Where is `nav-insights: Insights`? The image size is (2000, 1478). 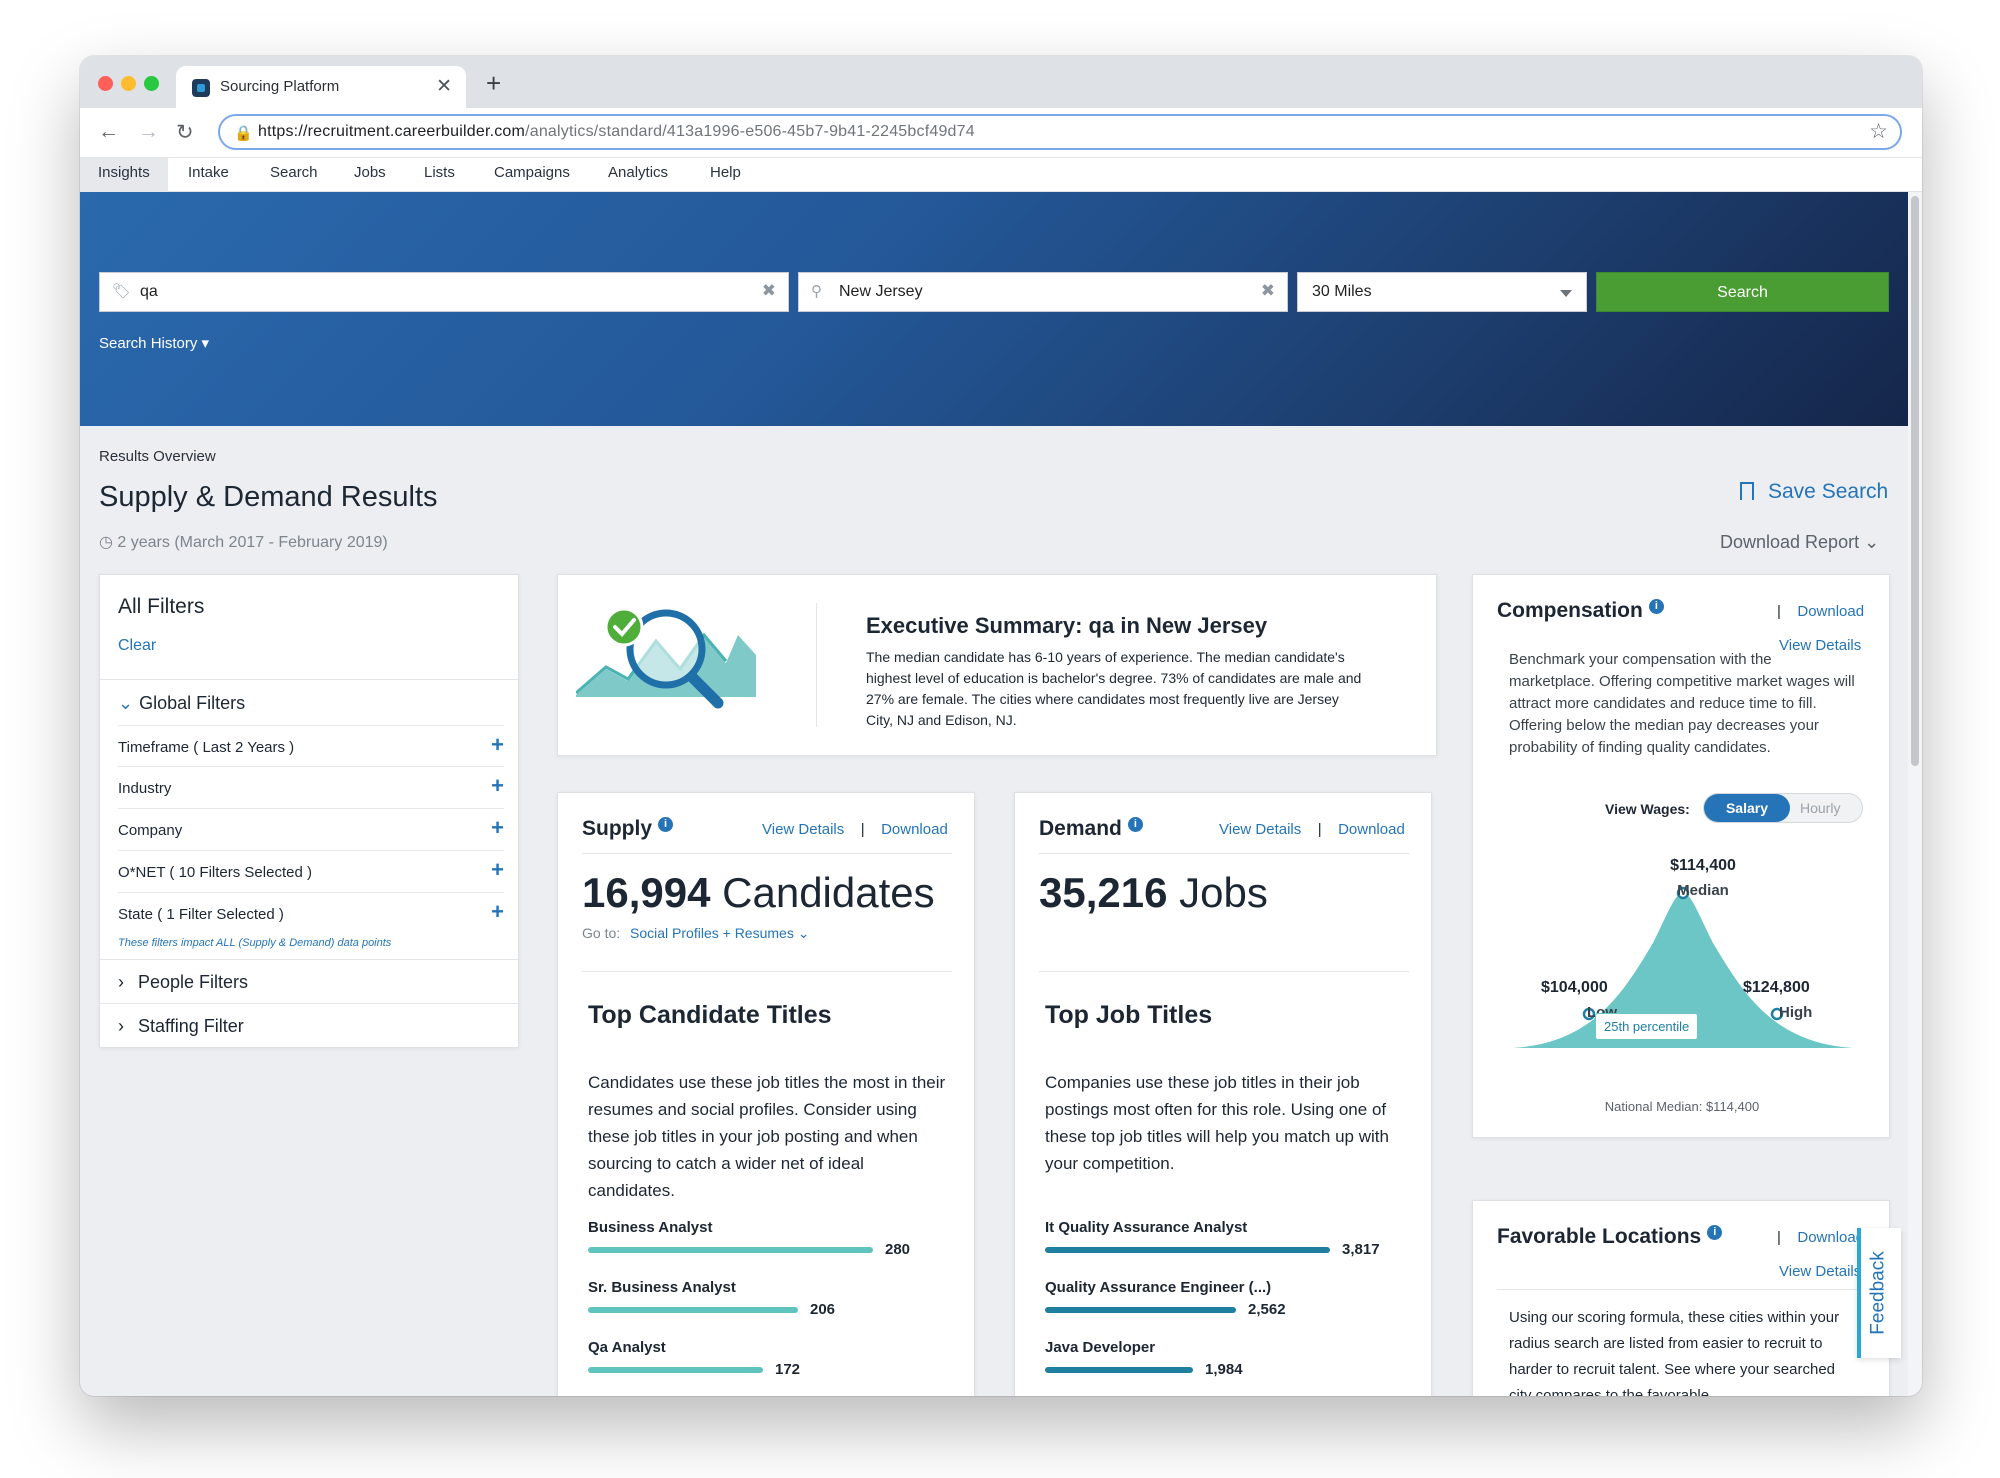 nav-insights: Insights is located at coordinates (124, 175).